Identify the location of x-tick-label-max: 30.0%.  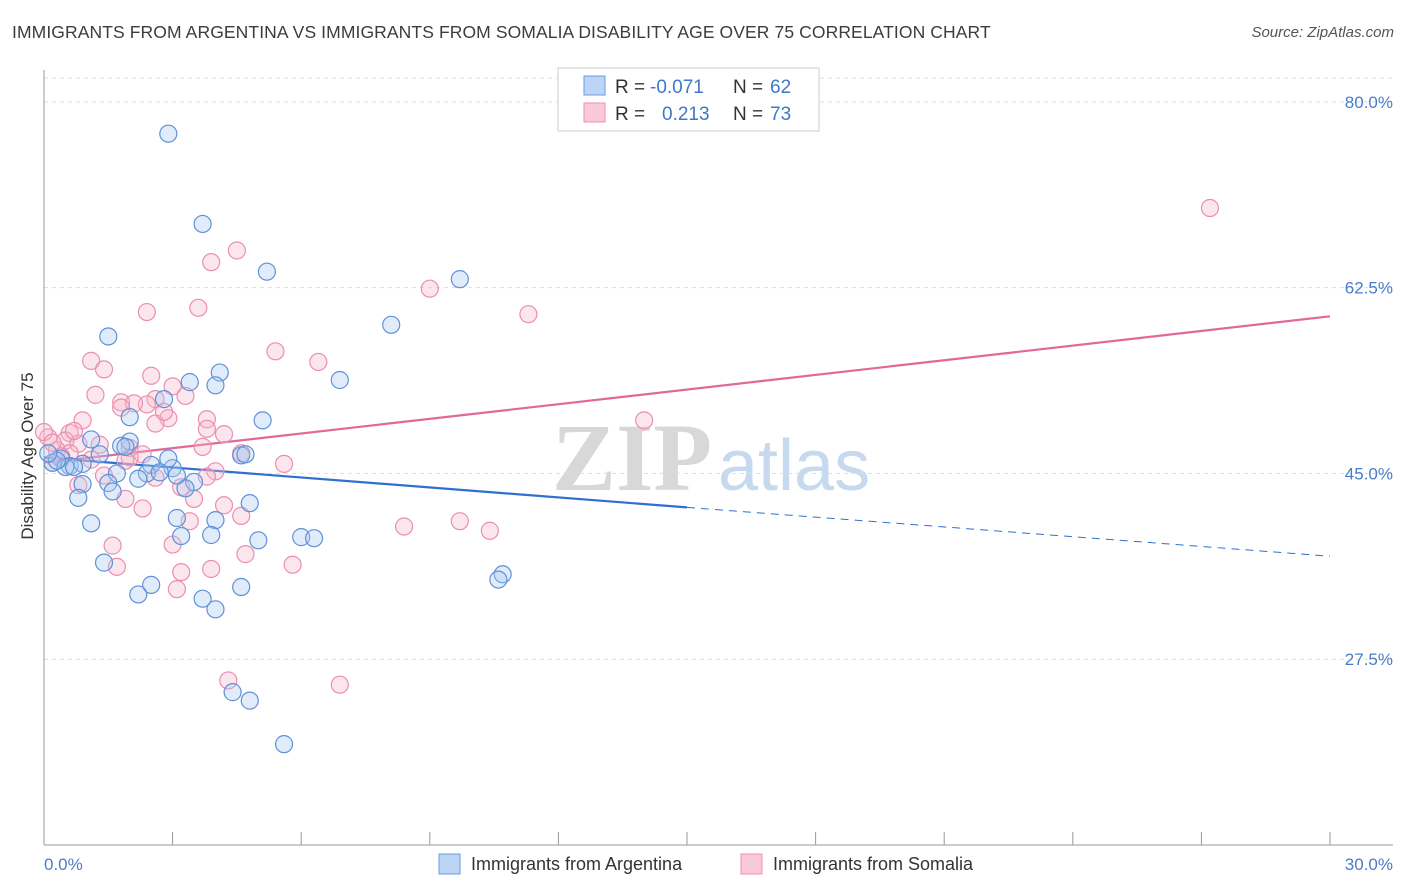
(1369, 864).